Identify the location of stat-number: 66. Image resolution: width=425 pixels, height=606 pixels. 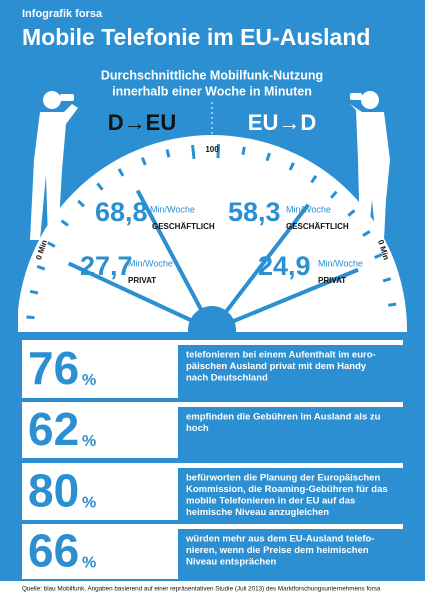
(53, 551).